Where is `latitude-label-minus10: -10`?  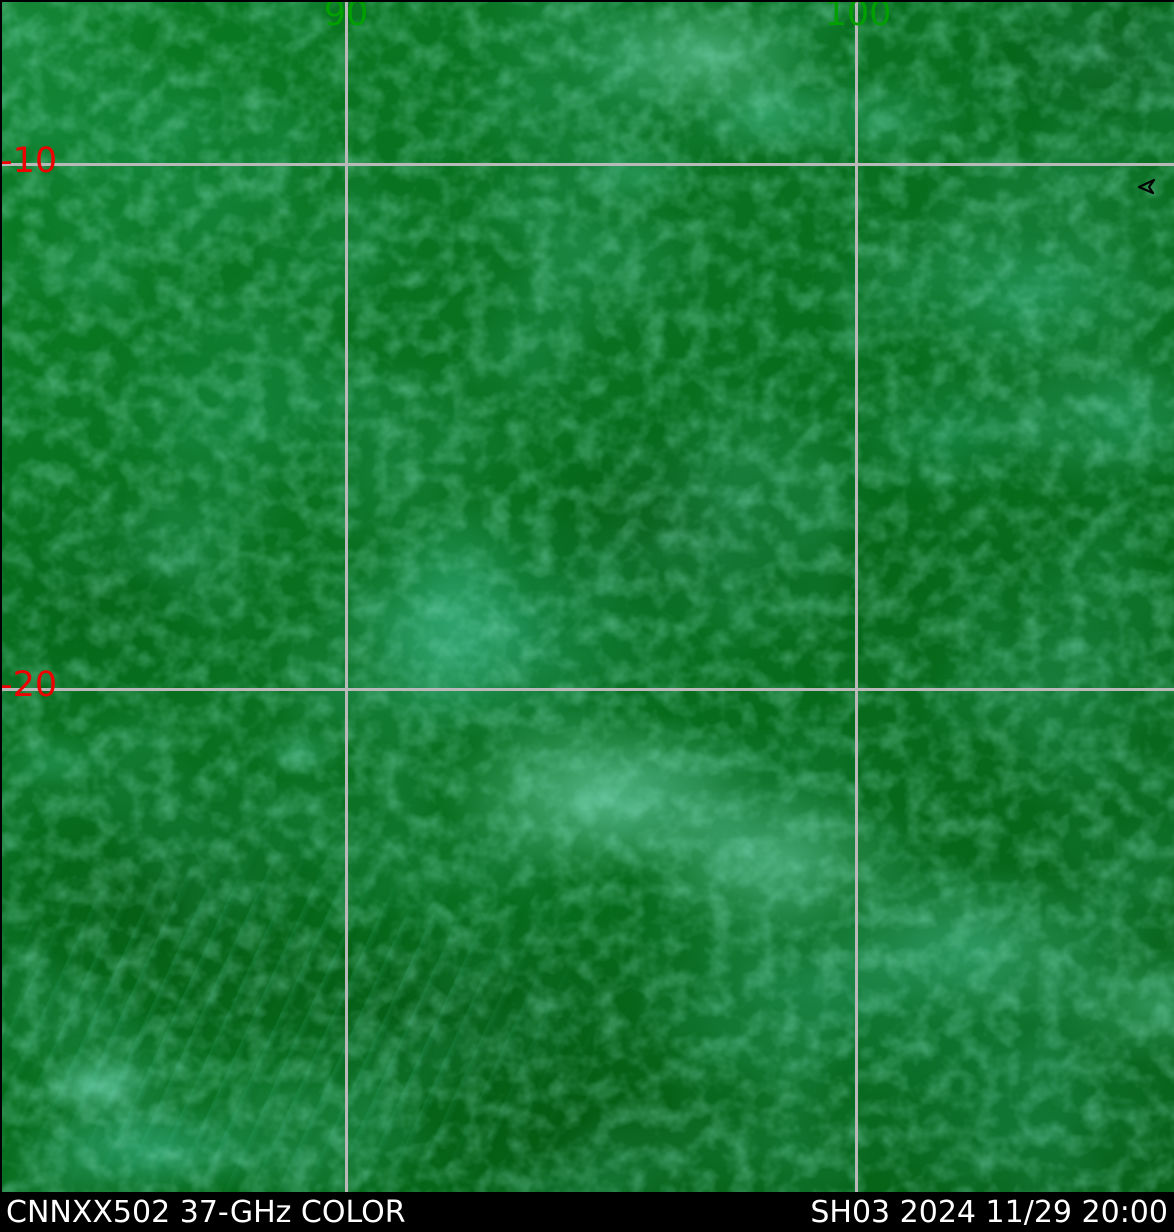 latitude-label-minus10: -10 is located at coordinates (29, 161).